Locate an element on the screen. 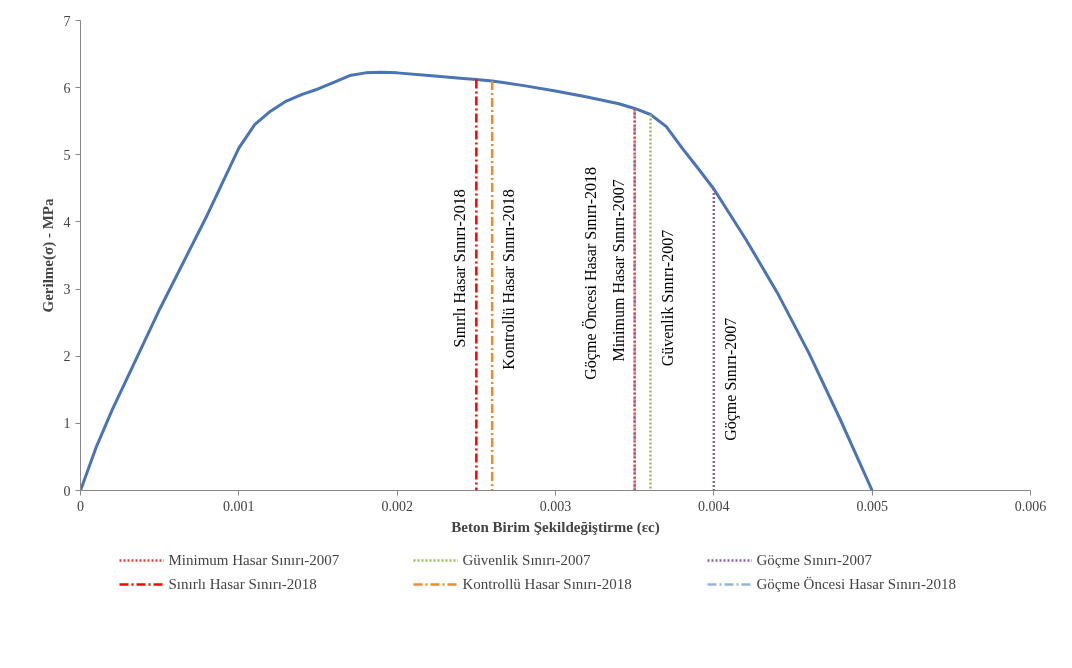 The height and width of the screenshot is (668, 1072). x-tick-label: 0.003 is located at coordinates (555, 506).